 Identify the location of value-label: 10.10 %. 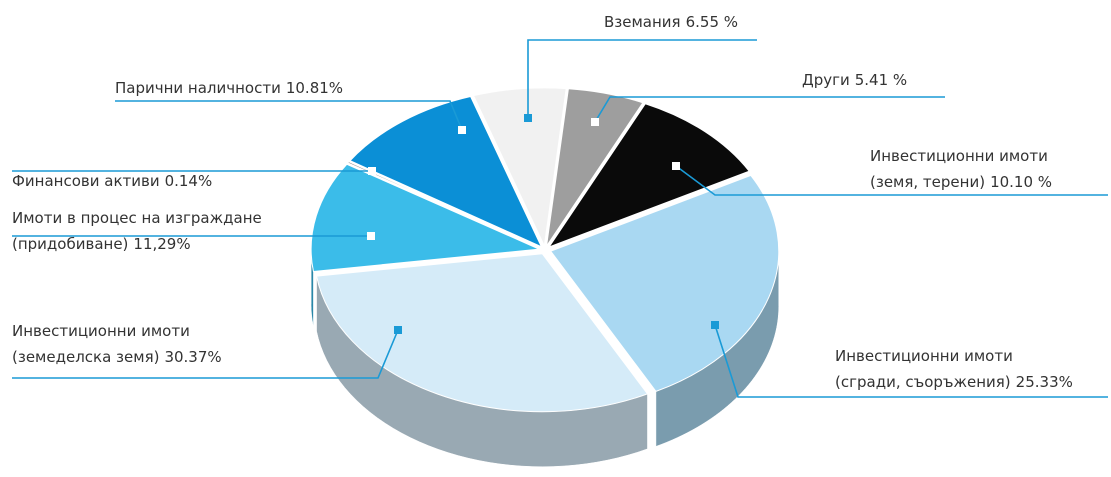
(1021, 182).